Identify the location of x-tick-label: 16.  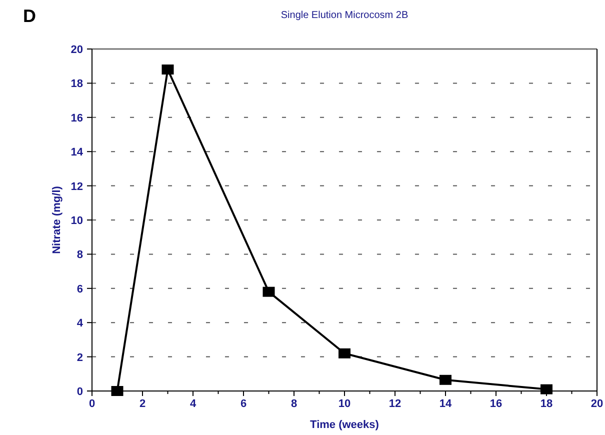
(496, 404).